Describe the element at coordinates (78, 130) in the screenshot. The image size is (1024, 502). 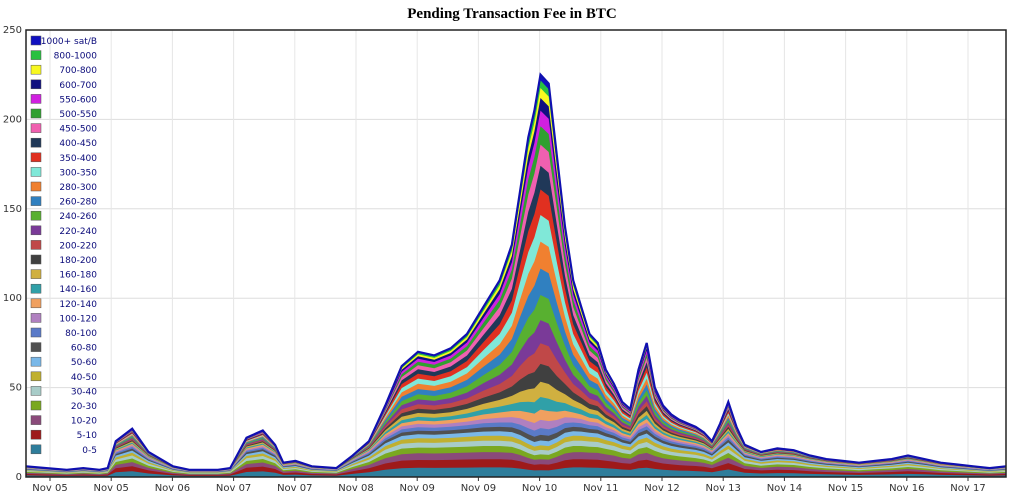
I see `legend-entry-label: 450-500` at that location.